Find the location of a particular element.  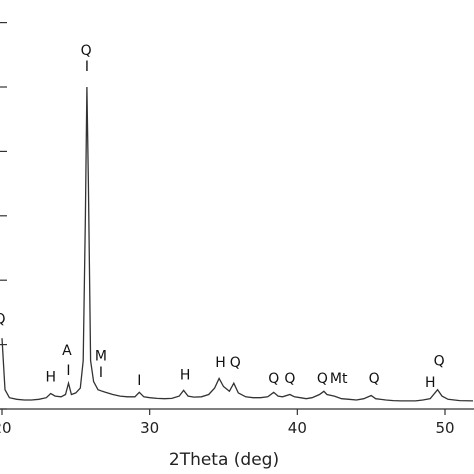

peak-label-4: A is located at coordinates (67, 351).